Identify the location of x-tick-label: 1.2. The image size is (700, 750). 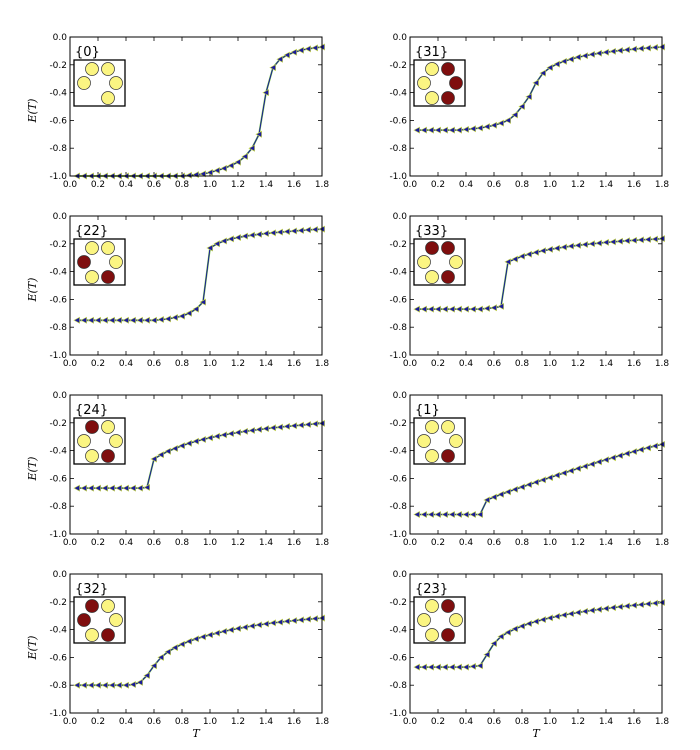
(578, 543).